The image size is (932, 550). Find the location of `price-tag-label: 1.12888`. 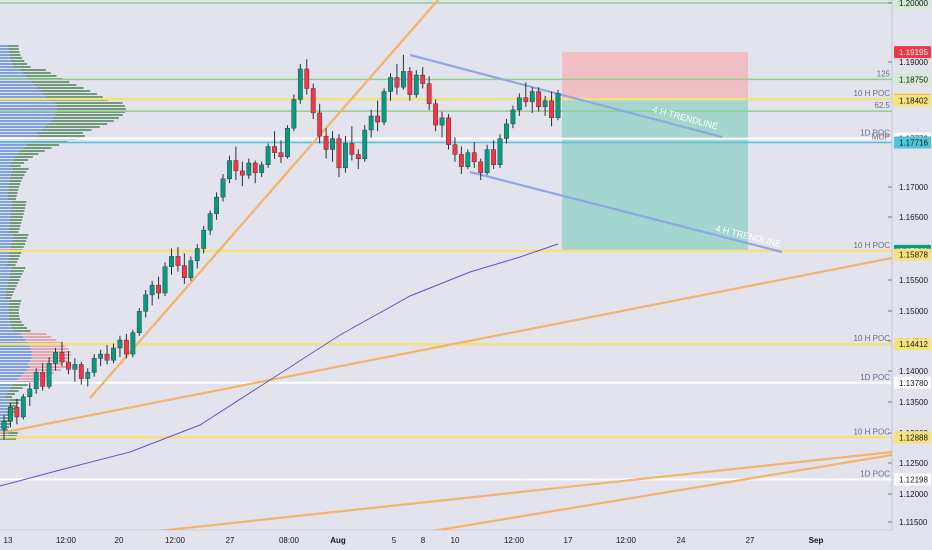

price-tag-label: 1.12888 is located at coordinates (913, 437).